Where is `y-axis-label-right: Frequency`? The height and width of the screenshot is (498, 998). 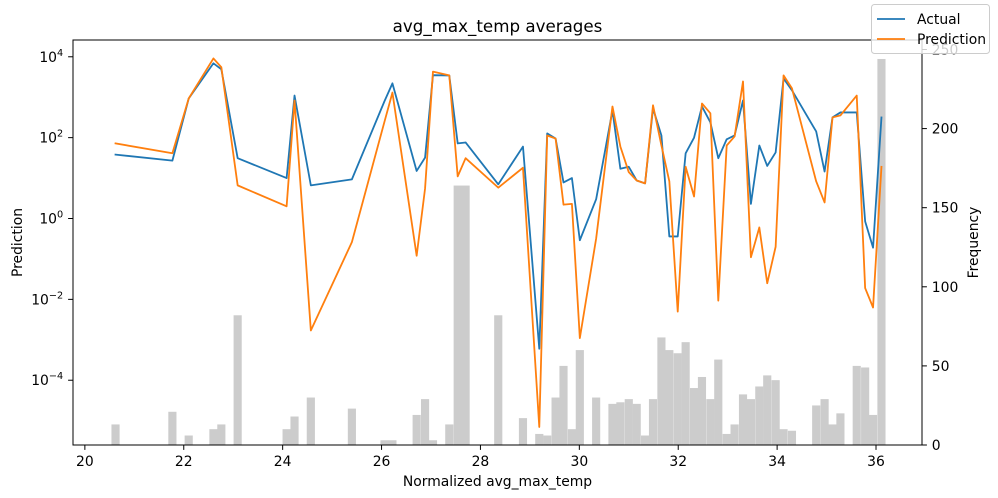
y-axis-label-right: Frequency is located at coordinates (974, 243).